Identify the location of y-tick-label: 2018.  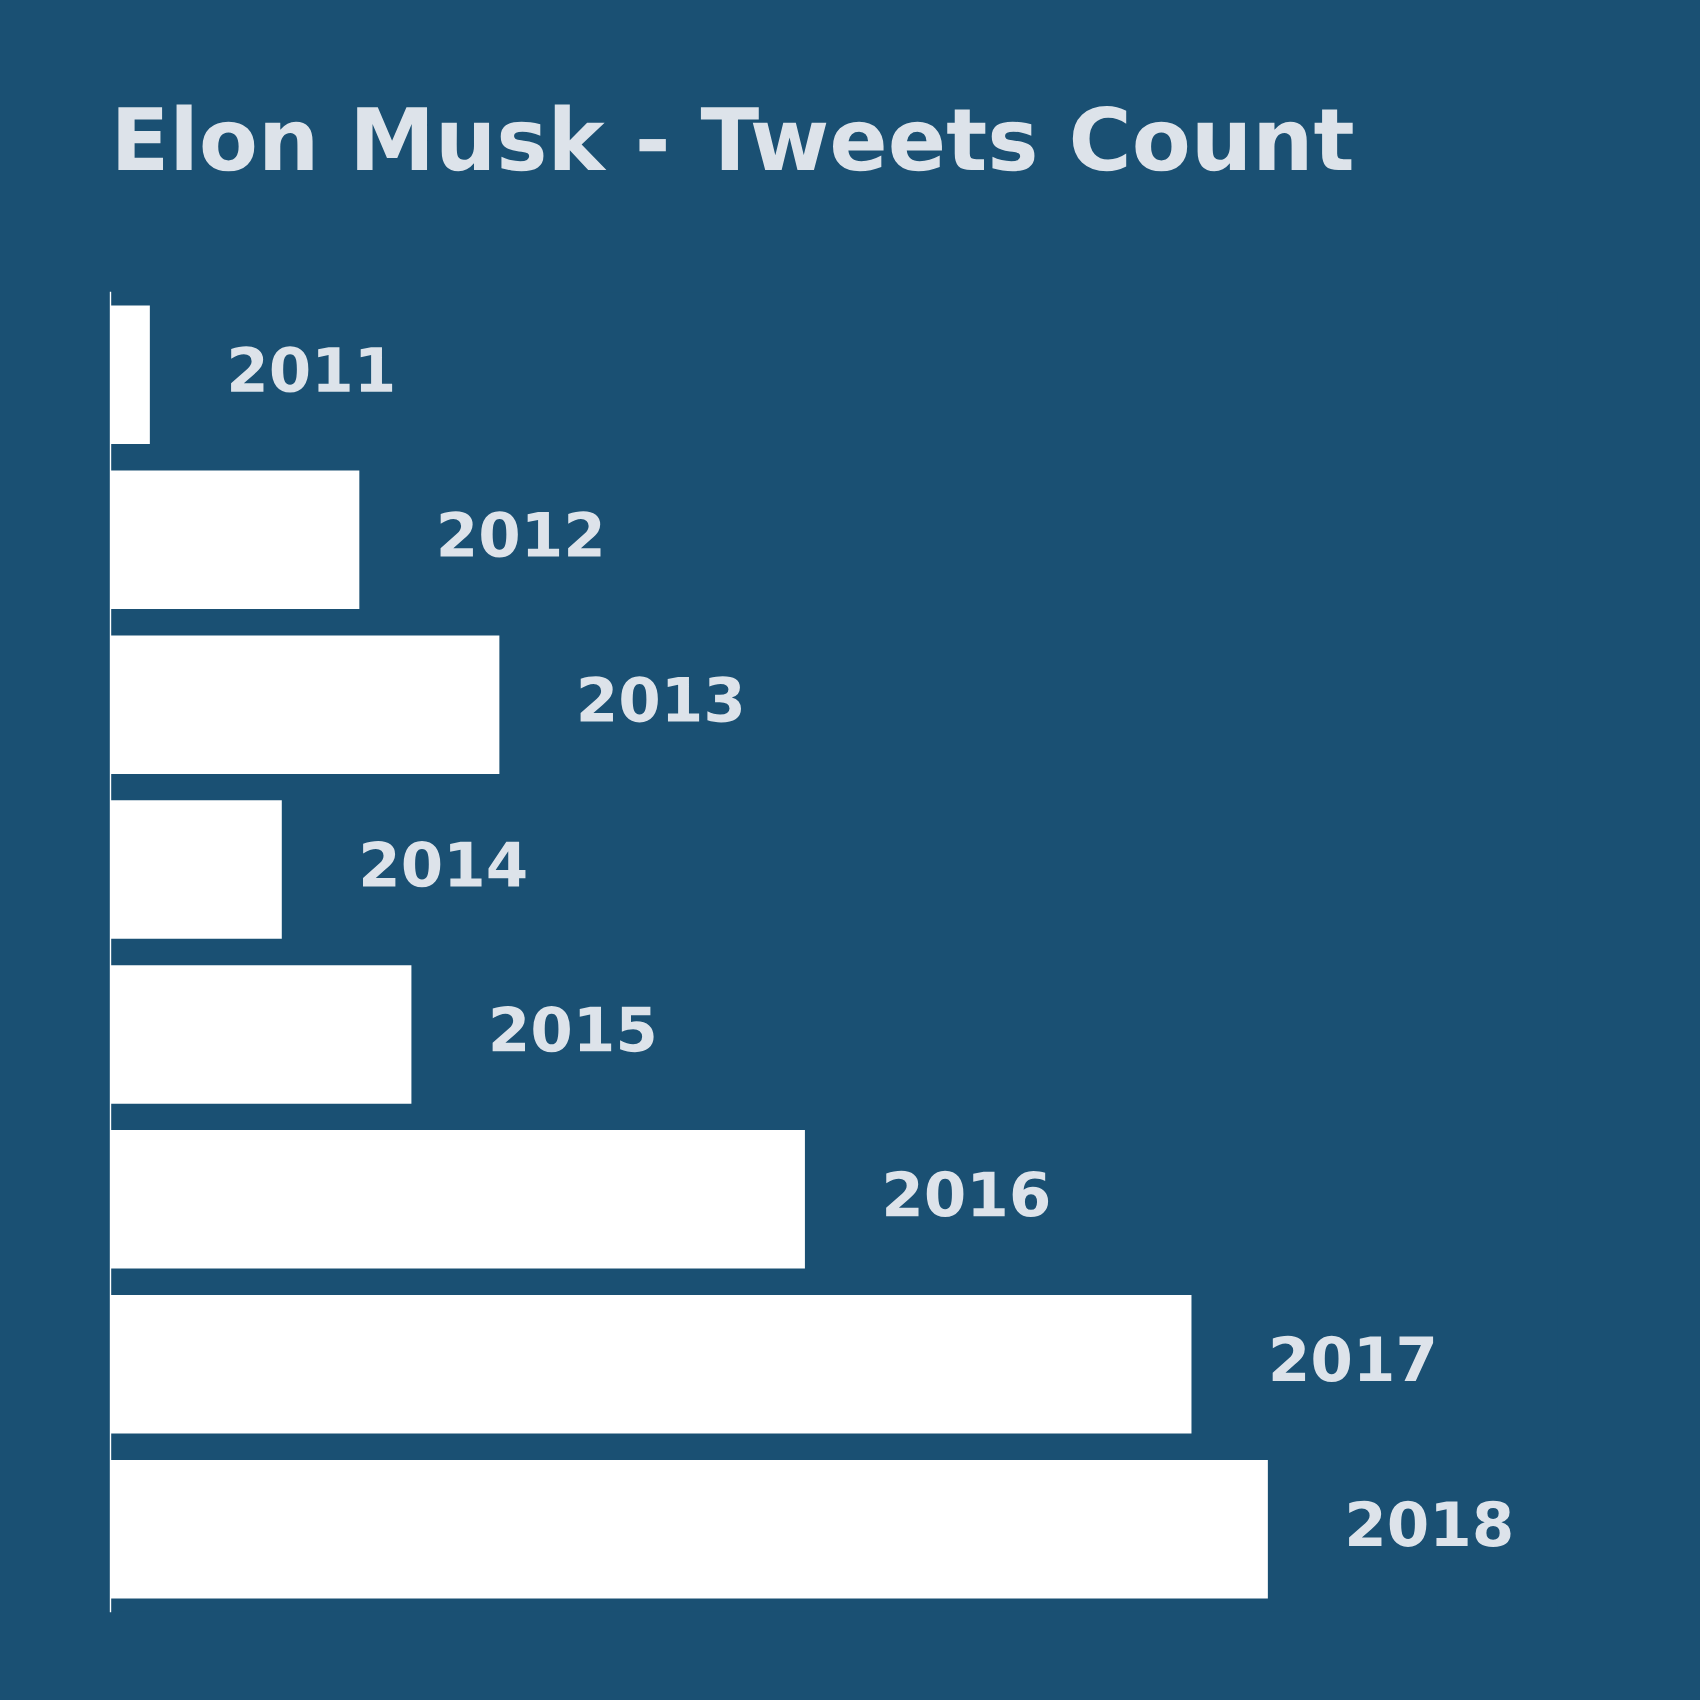
(1430, 1523).